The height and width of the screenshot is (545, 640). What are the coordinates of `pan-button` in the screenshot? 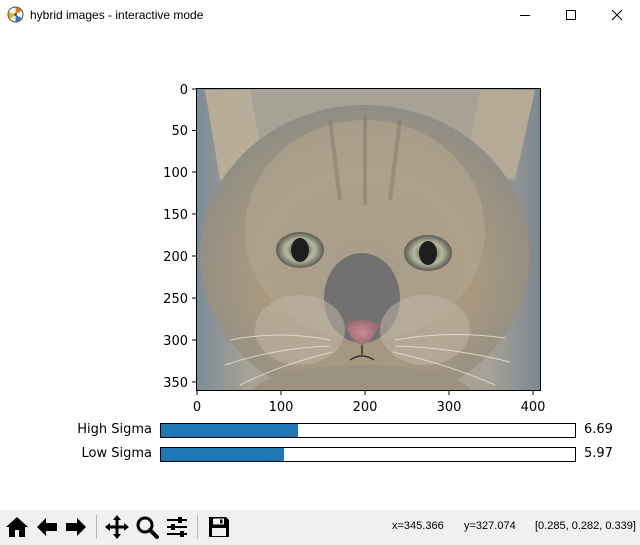 It's located at (117, 527).